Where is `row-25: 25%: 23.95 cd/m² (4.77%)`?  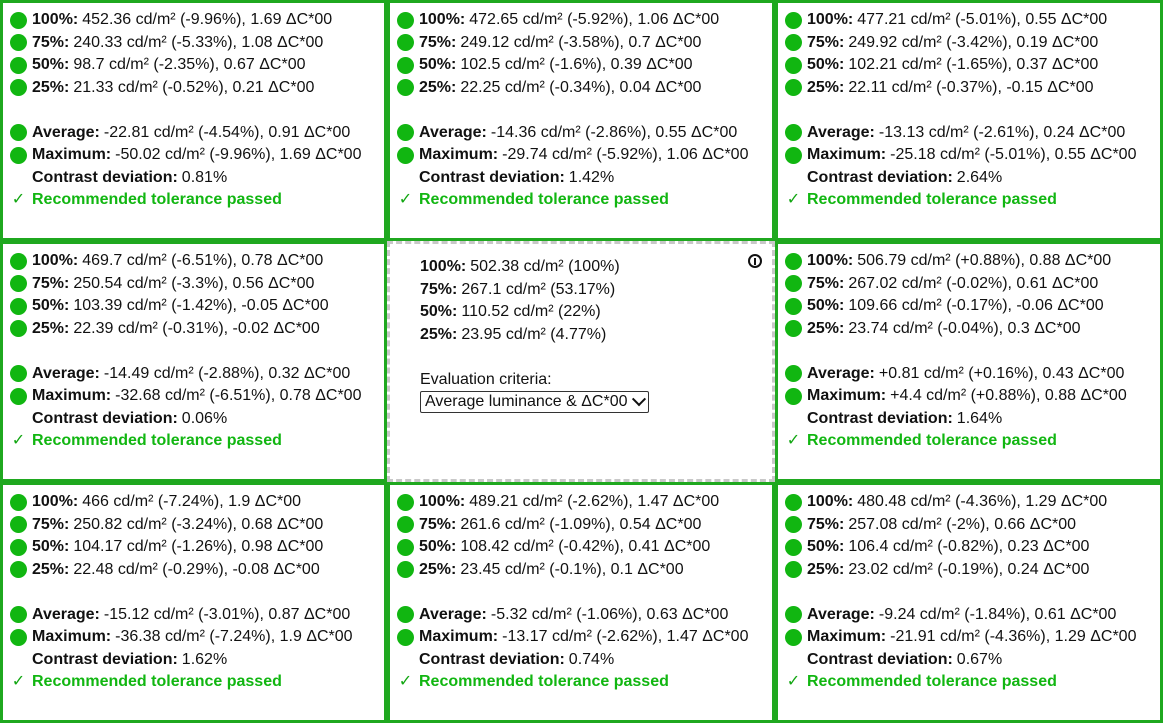
row-25: 25%: 23.95 cd/m² (4.77%) is located at coordinates (590, 335).